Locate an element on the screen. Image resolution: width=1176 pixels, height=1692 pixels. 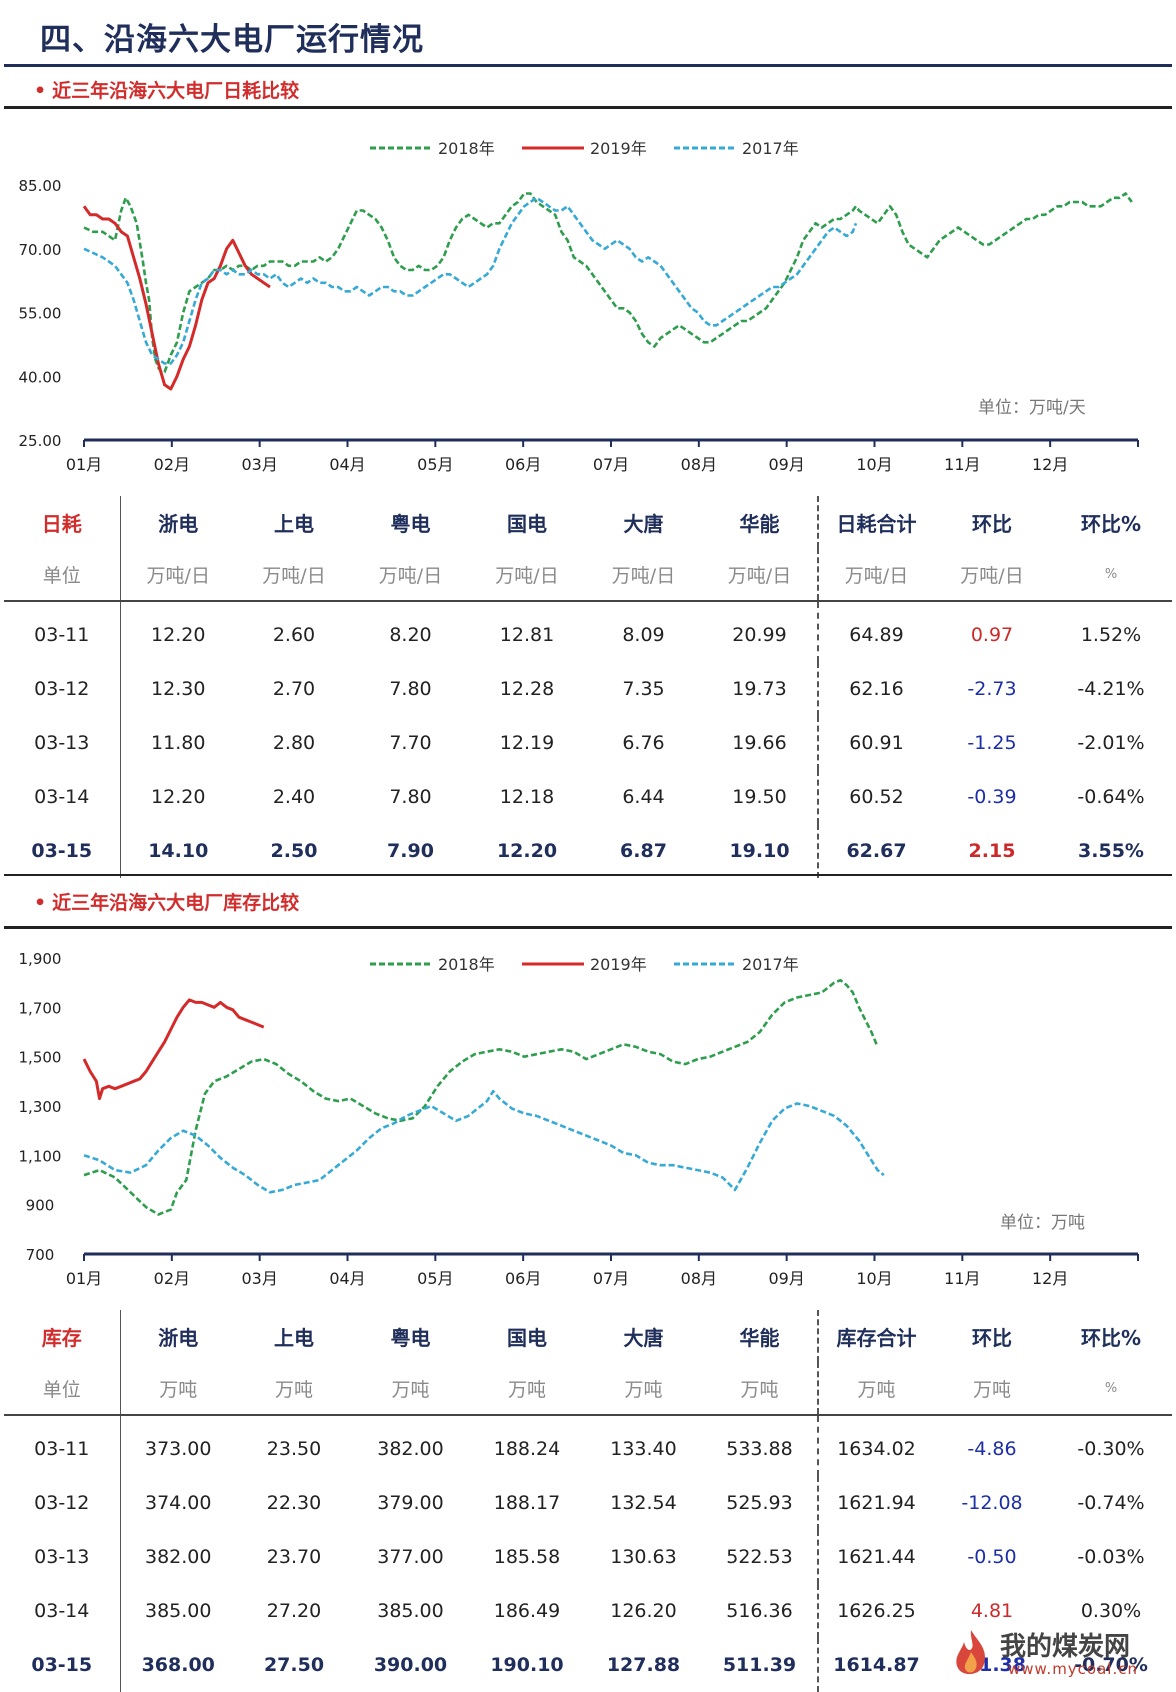
header-row: 库存 浙电 上电 粤电 国电 大唐 华能 库存合计 环比 环比% is located at coordinates (588, 1336).